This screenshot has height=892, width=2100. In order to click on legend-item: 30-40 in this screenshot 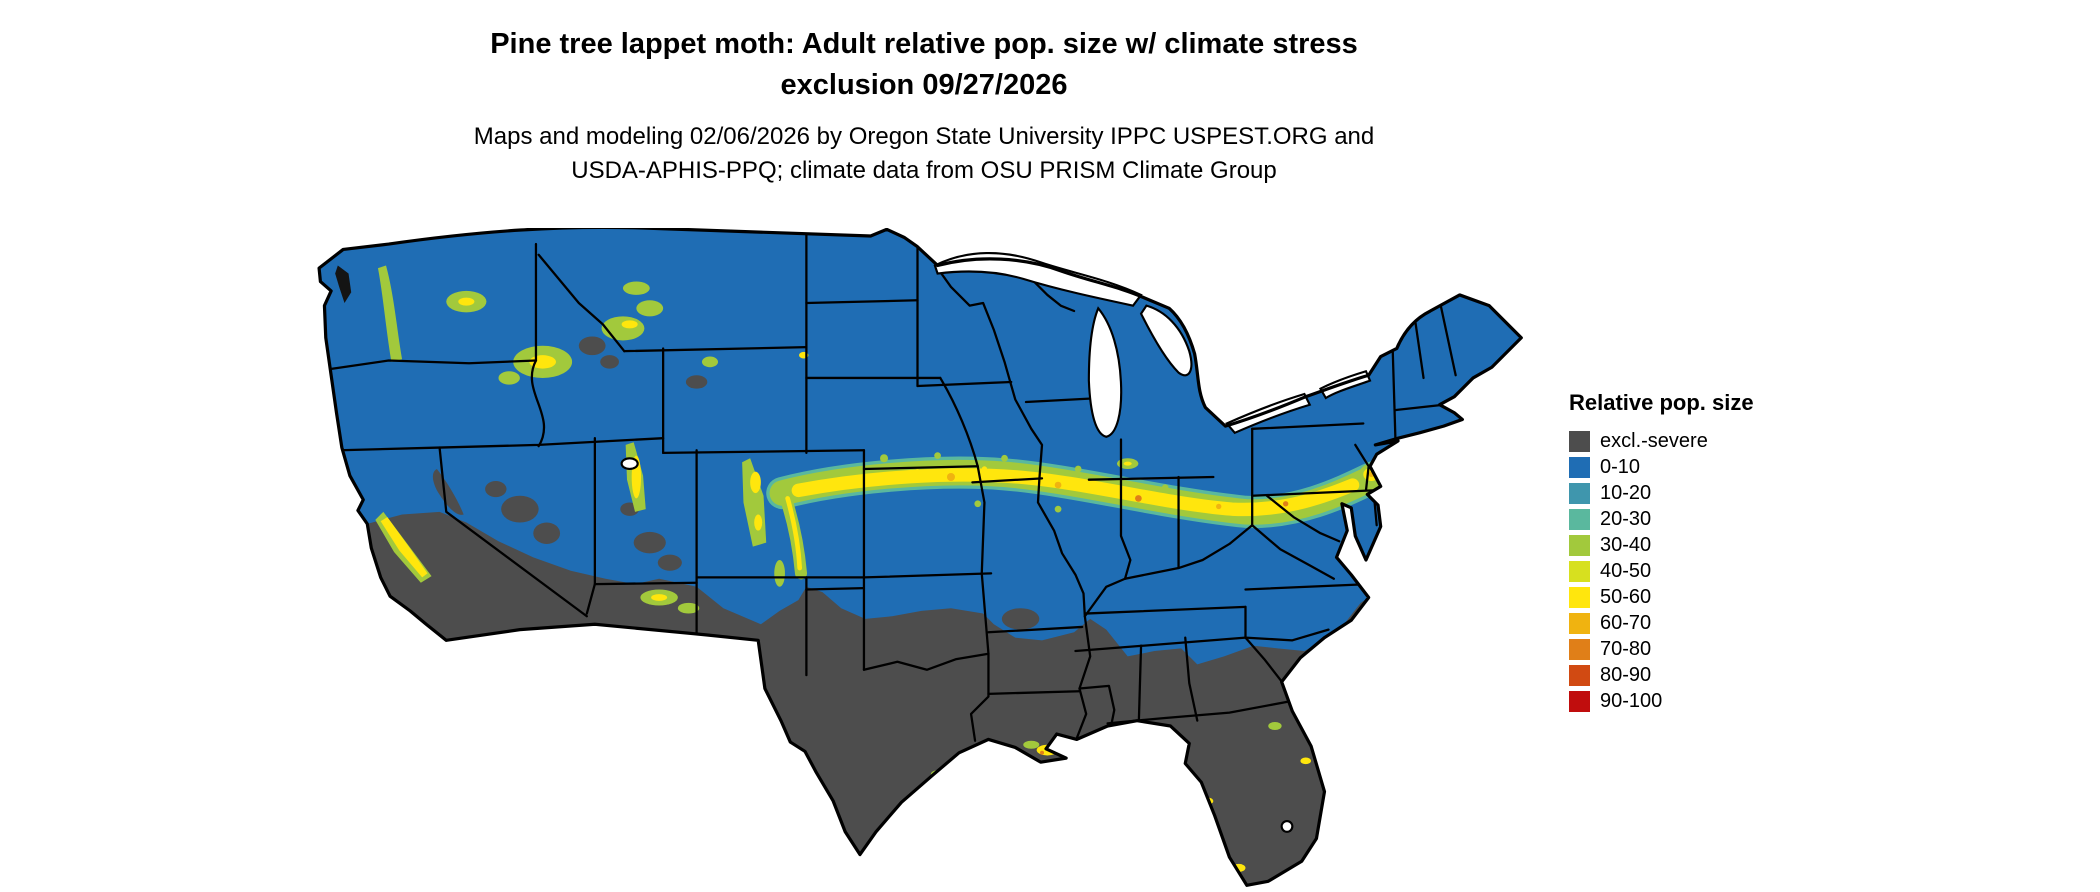, I will do `click(1719, 545)`.